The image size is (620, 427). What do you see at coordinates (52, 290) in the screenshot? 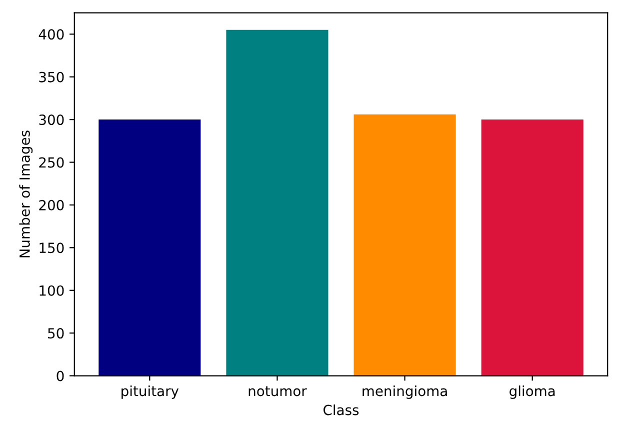
I see `y-tick-label: 100` at bounding box center [52, 290].